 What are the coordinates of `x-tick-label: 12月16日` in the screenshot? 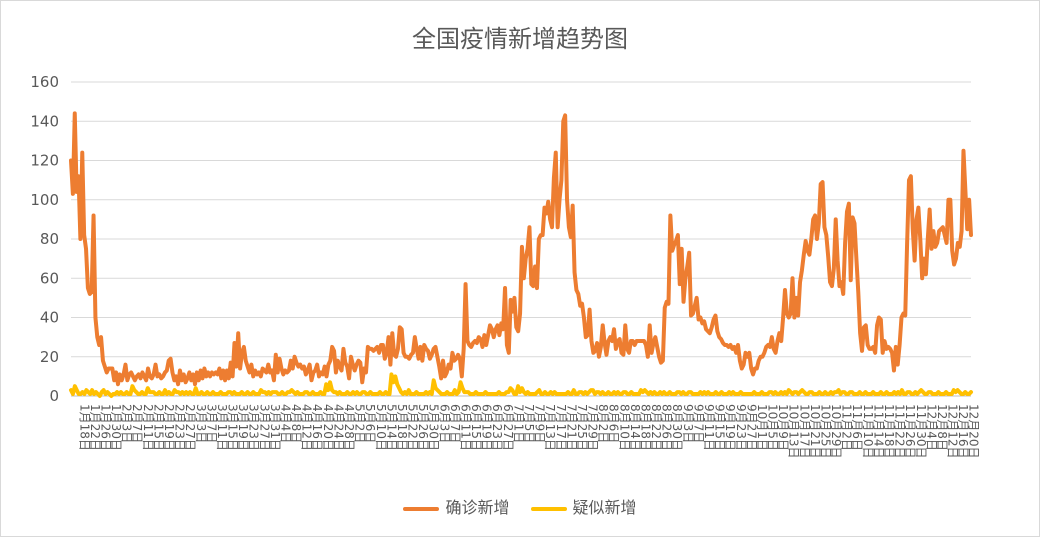 It's located at (963, 431).